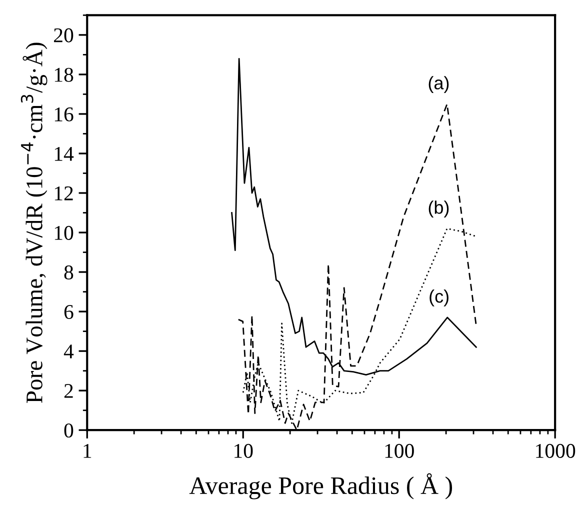  Describe the element at coordinates (243, 451) in the screenshot. I see `x-tick-label: 10` at that location.